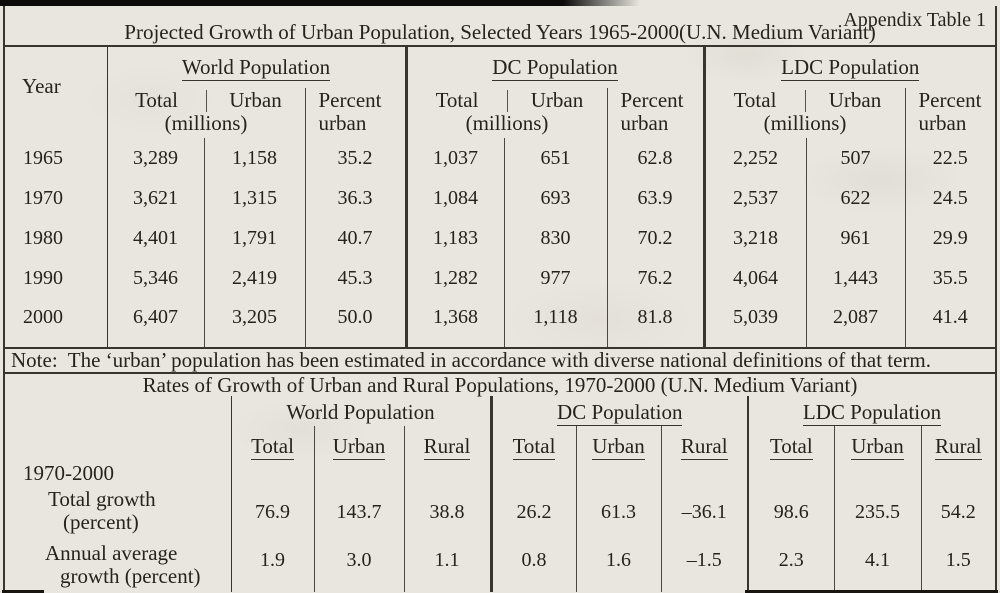 Image resolution: width=1000 pixels, height=593 pixels. I want to click on value-cell: 2,087, so click(855, 322).